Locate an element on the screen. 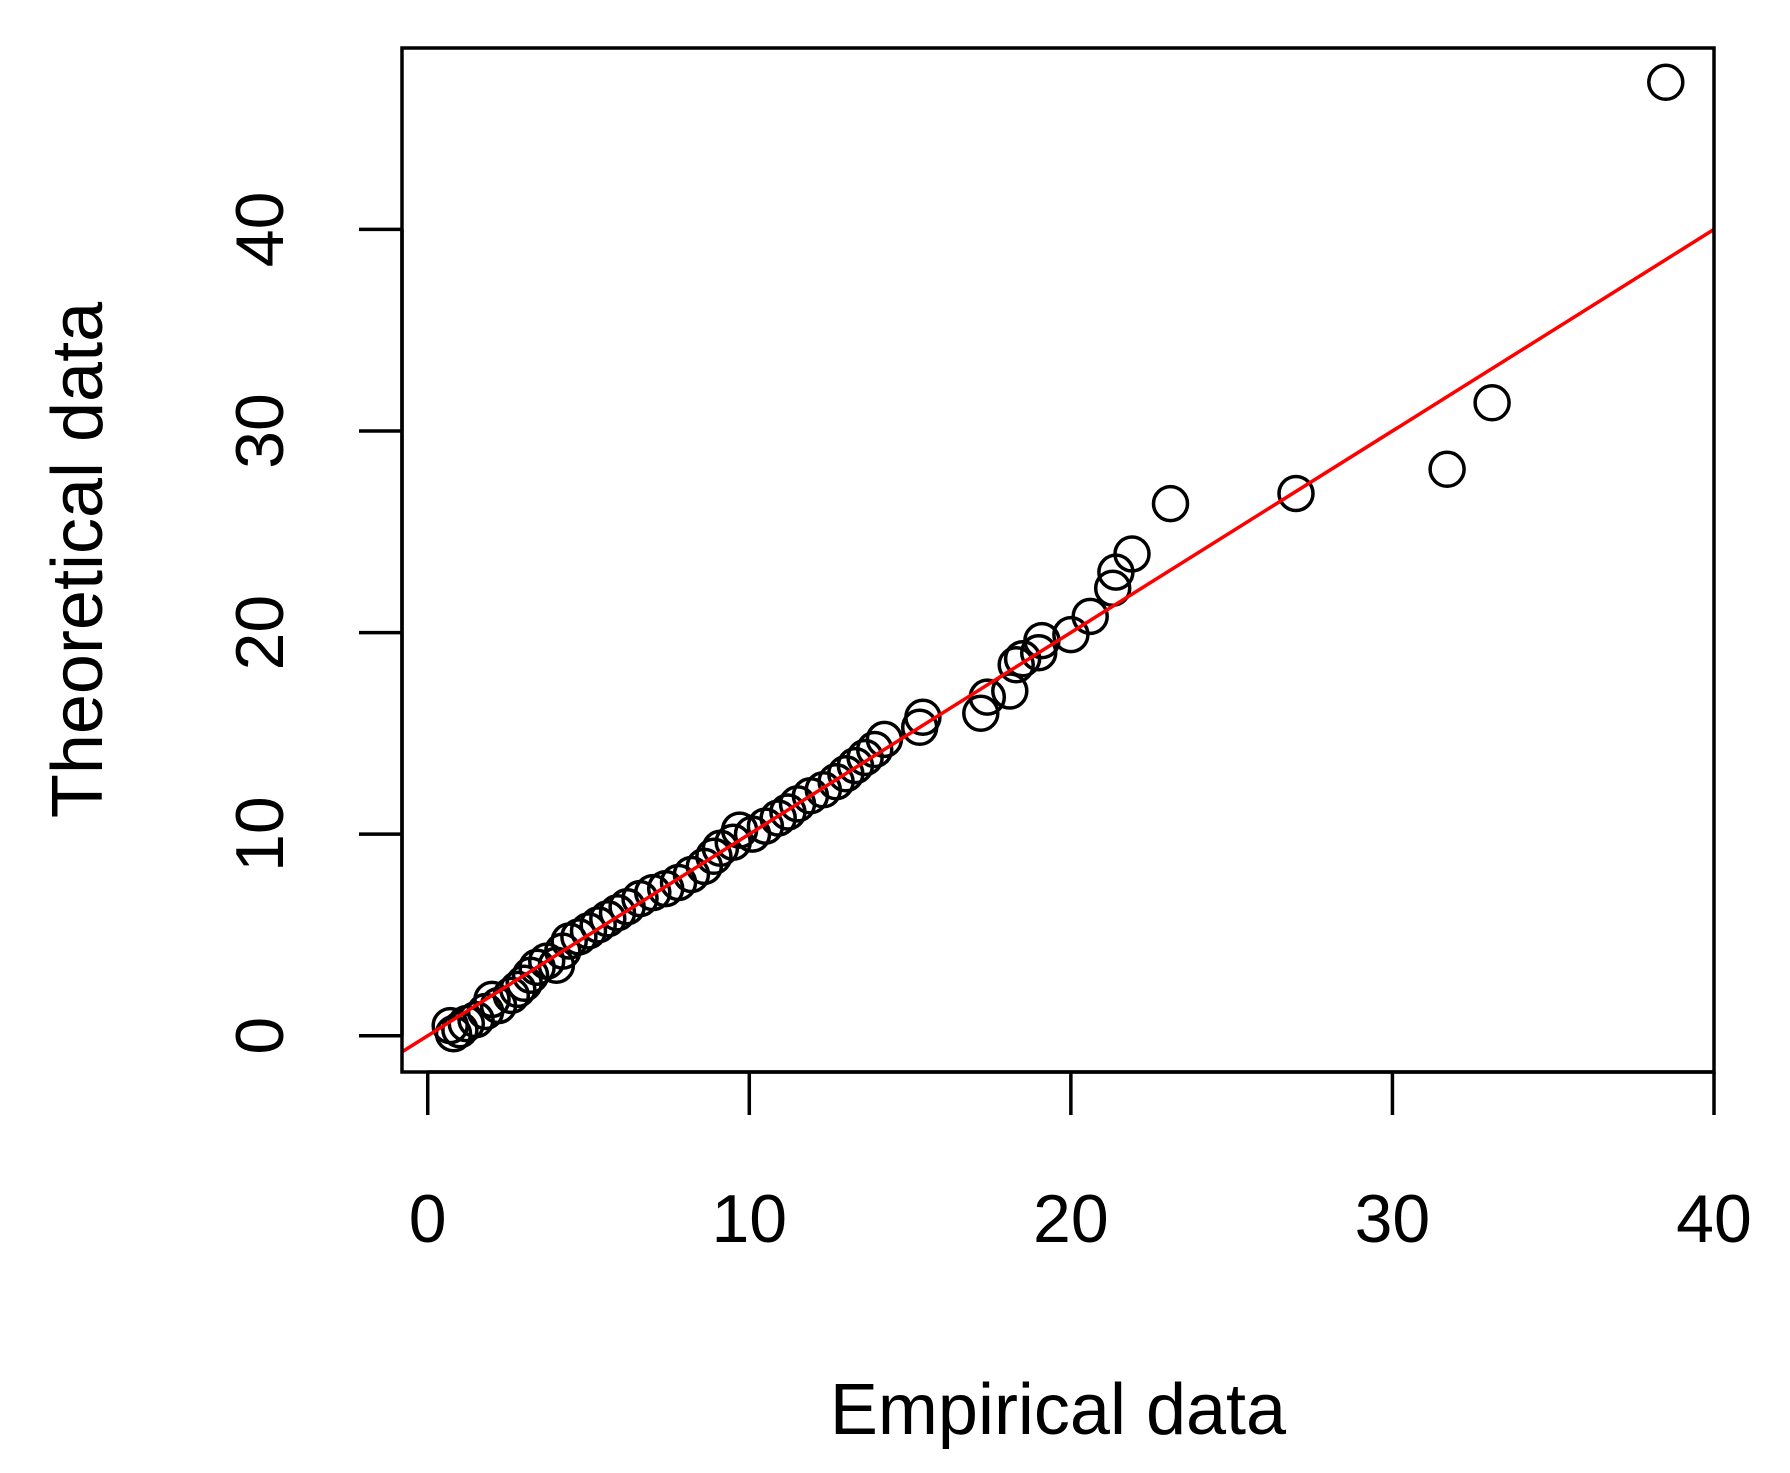 The width and height of the screenshot is (1790, 1473). y-tick-label: 20 is located at coordinates (260, 633).